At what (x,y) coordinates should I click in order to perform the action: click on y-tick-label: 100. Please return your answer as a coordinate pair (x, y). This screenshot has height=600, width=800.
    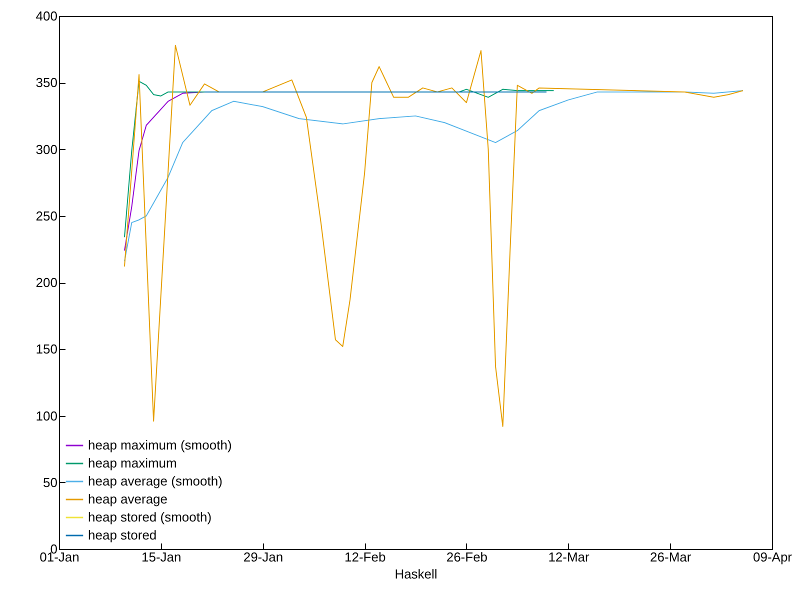
    Looking at the image, I should click on (47, 416).